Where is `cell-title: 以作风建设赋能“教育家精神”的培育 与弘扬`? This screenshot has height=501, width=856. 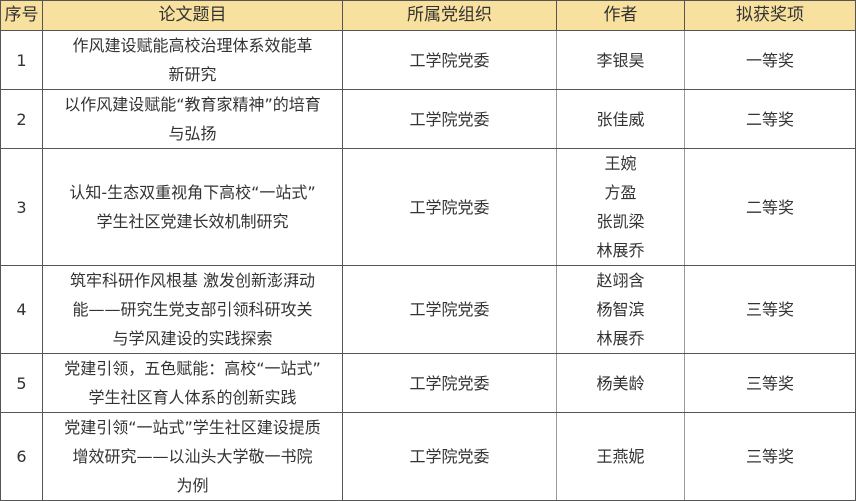
cell-title: 以作风建设赋能“教育家精神”的培育 与弘扬 is located at coordinates (192, 119).